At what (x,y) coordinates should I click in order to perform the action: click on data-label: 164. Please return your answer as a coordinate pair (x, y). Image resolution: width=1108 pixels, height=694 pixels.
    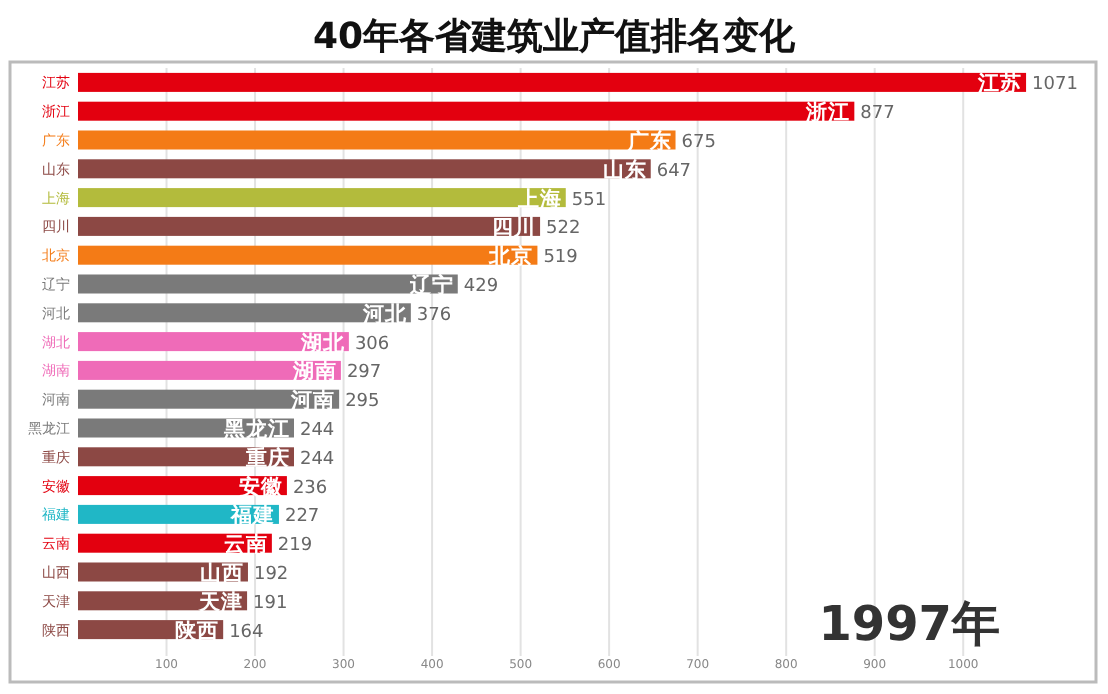
    Looking at the image, I should click on (247, 632).